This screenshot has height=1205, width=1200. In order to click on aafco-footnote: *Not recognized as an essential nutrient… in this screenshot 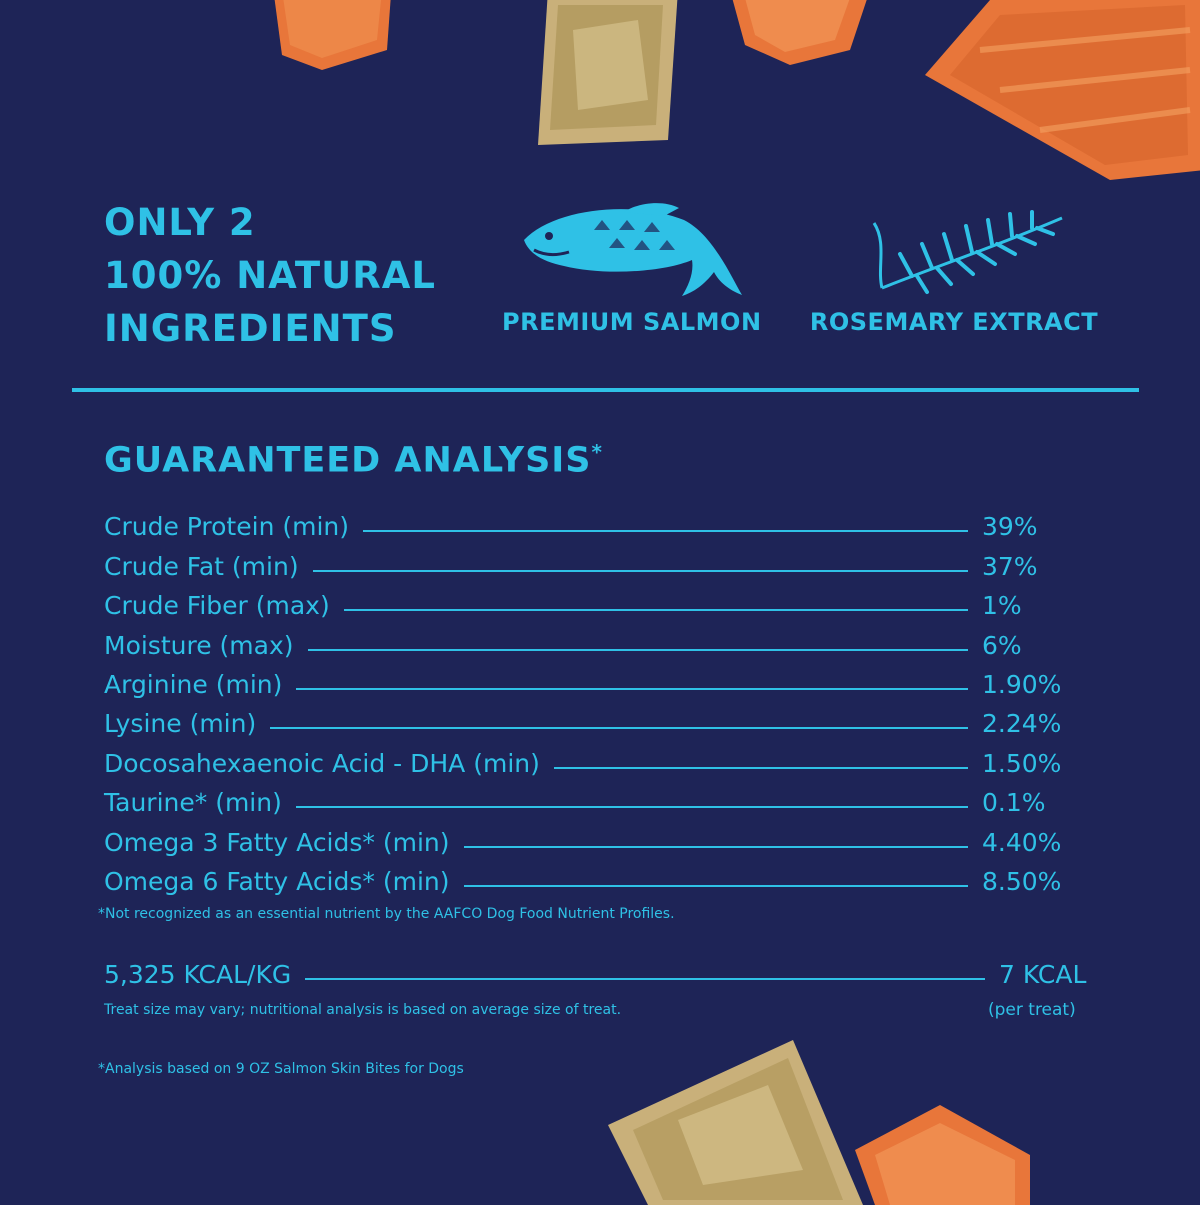, I will do `click(386, 914)`.